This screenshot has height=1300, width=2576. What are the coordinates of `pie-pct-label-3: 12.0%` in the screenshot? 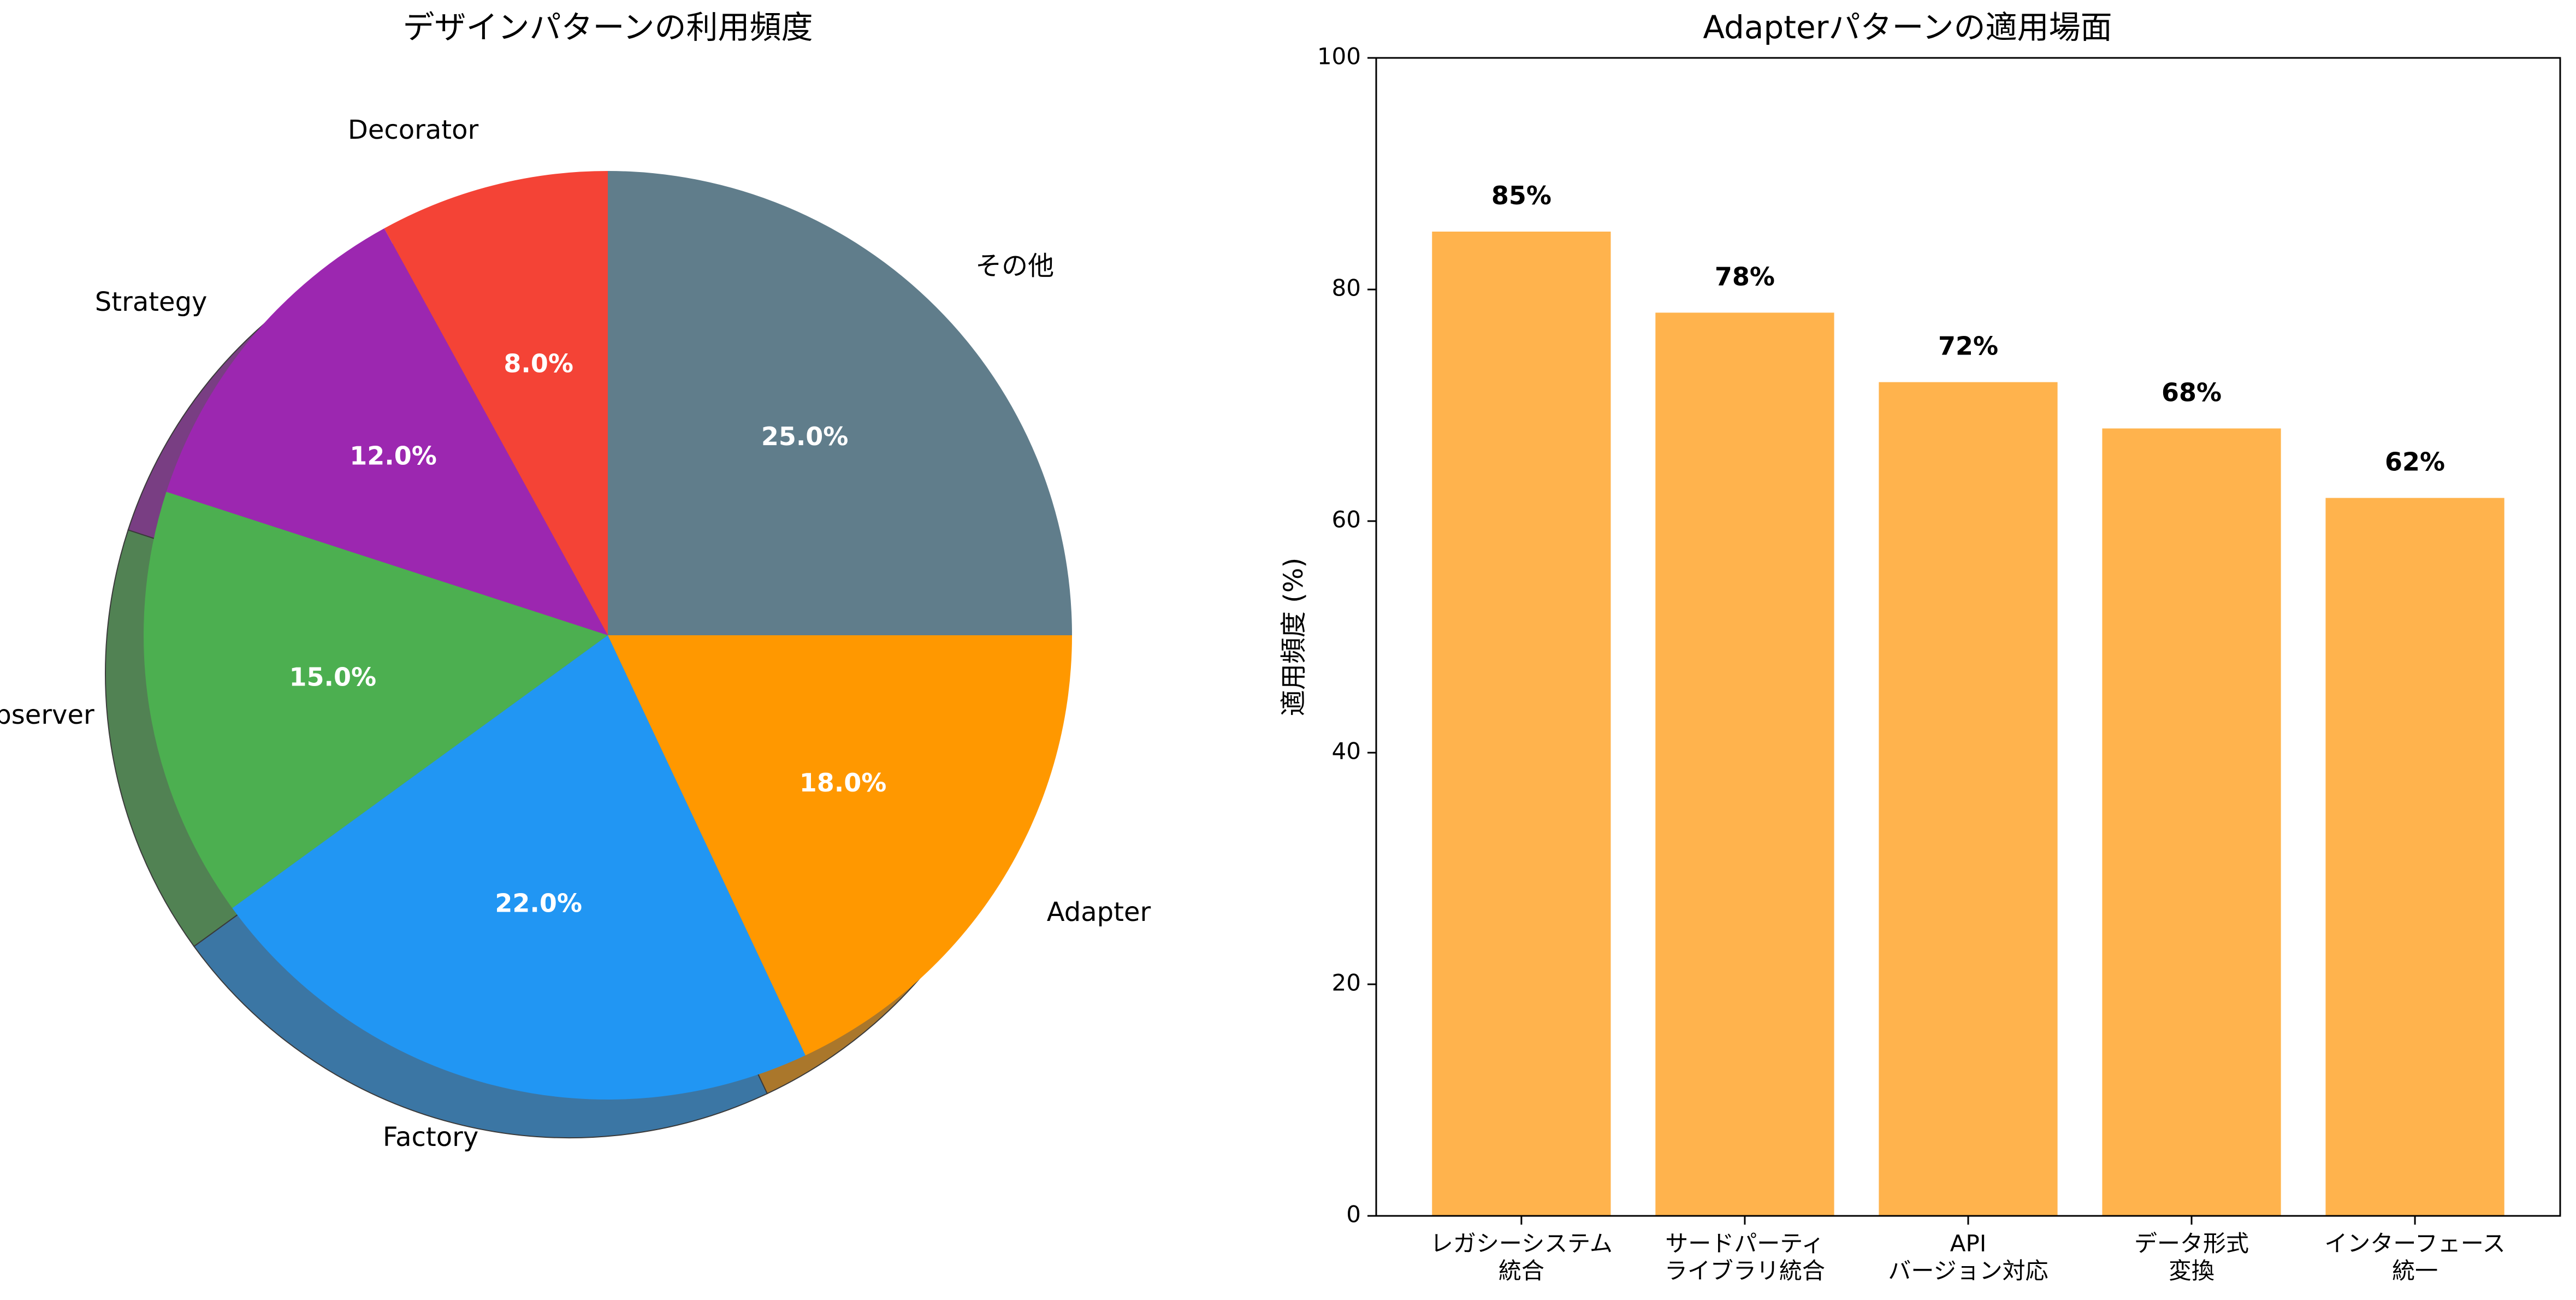 It's located at (393, 455).